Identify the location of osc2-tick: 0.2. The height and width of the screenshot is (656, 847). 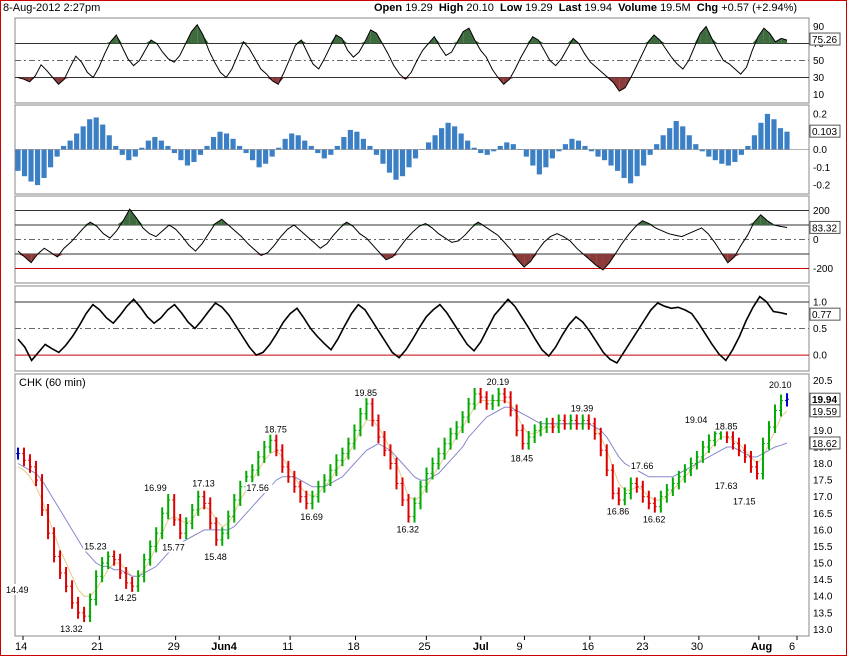
(820, 114).